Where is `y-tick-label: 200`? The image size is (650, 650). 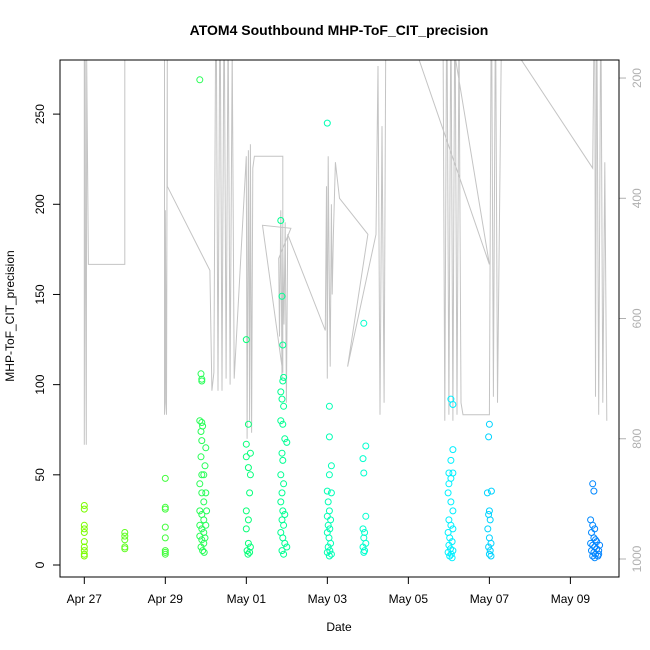
y-tick-label: 200 is located at coordinates (40, 204).